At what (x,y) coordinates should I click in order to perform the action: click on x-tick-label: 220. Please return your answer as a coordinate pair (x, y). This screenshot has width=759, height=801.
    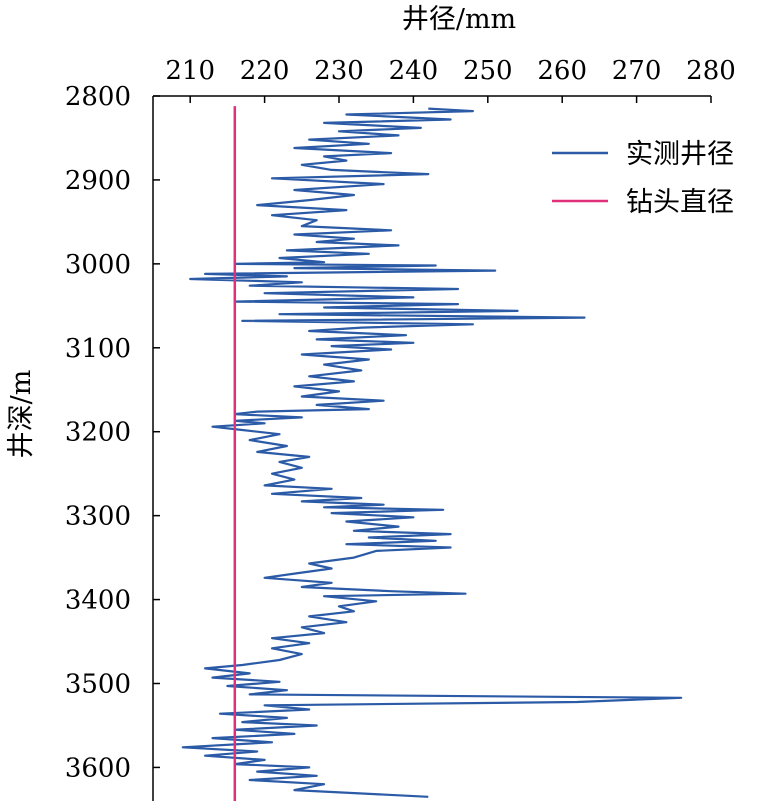
    Looking at the image, I should click on (265, 71).